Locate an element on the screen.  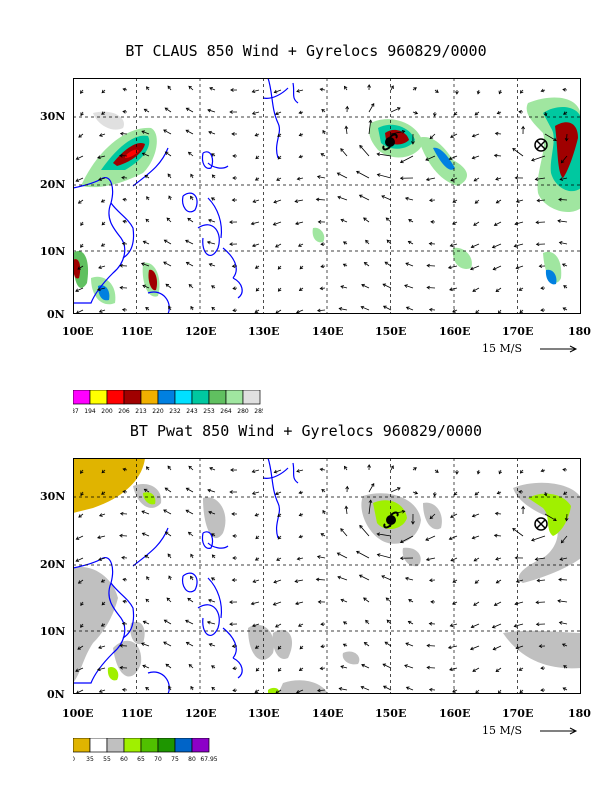
panel2-lon-150e: 150E is located at coordinates (391, 713).